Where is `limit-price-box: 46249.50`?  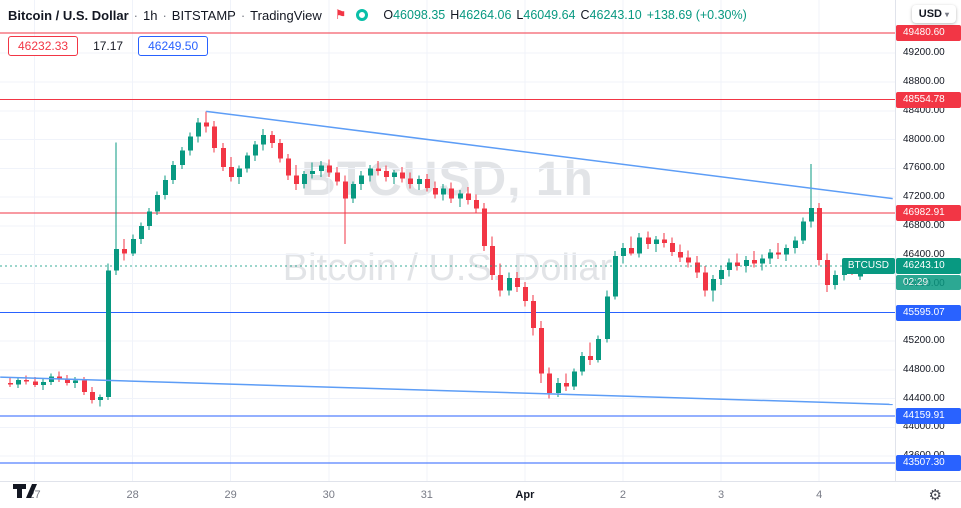
limit-price-box: 46249.50 is located at coordinates (173, 46).